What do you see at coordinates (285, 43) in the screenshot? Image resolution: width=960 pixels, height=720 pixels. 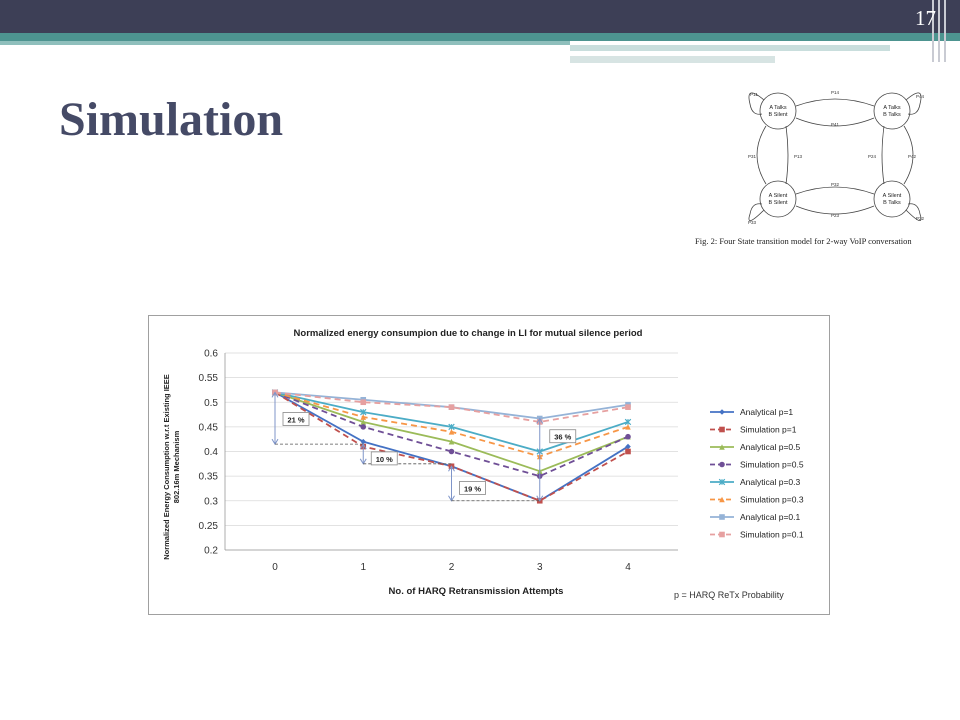 I see `accent-bar-light` at bounding box center [285, 43].